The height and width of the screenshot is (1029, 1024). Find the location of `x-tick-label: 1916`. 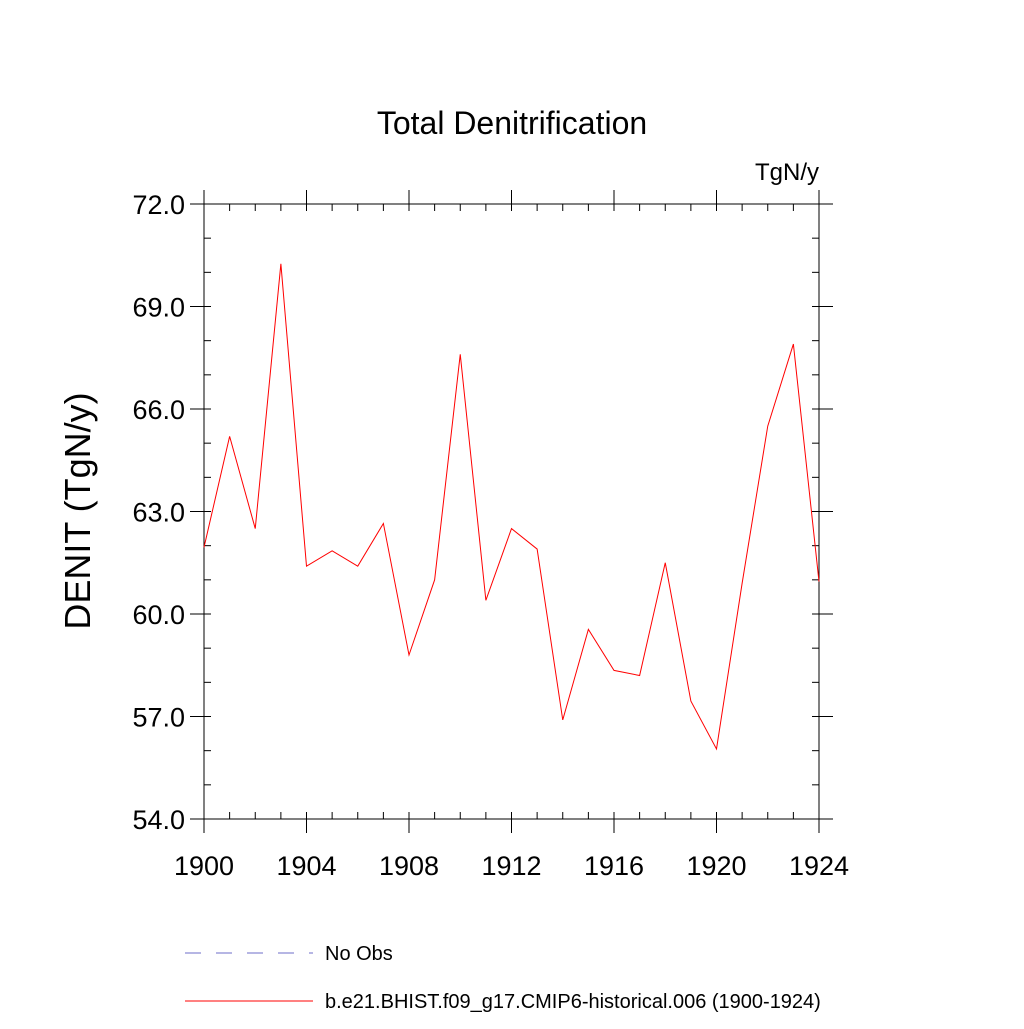

x-tick-label: 1916 is located at coordinates (614, 866).